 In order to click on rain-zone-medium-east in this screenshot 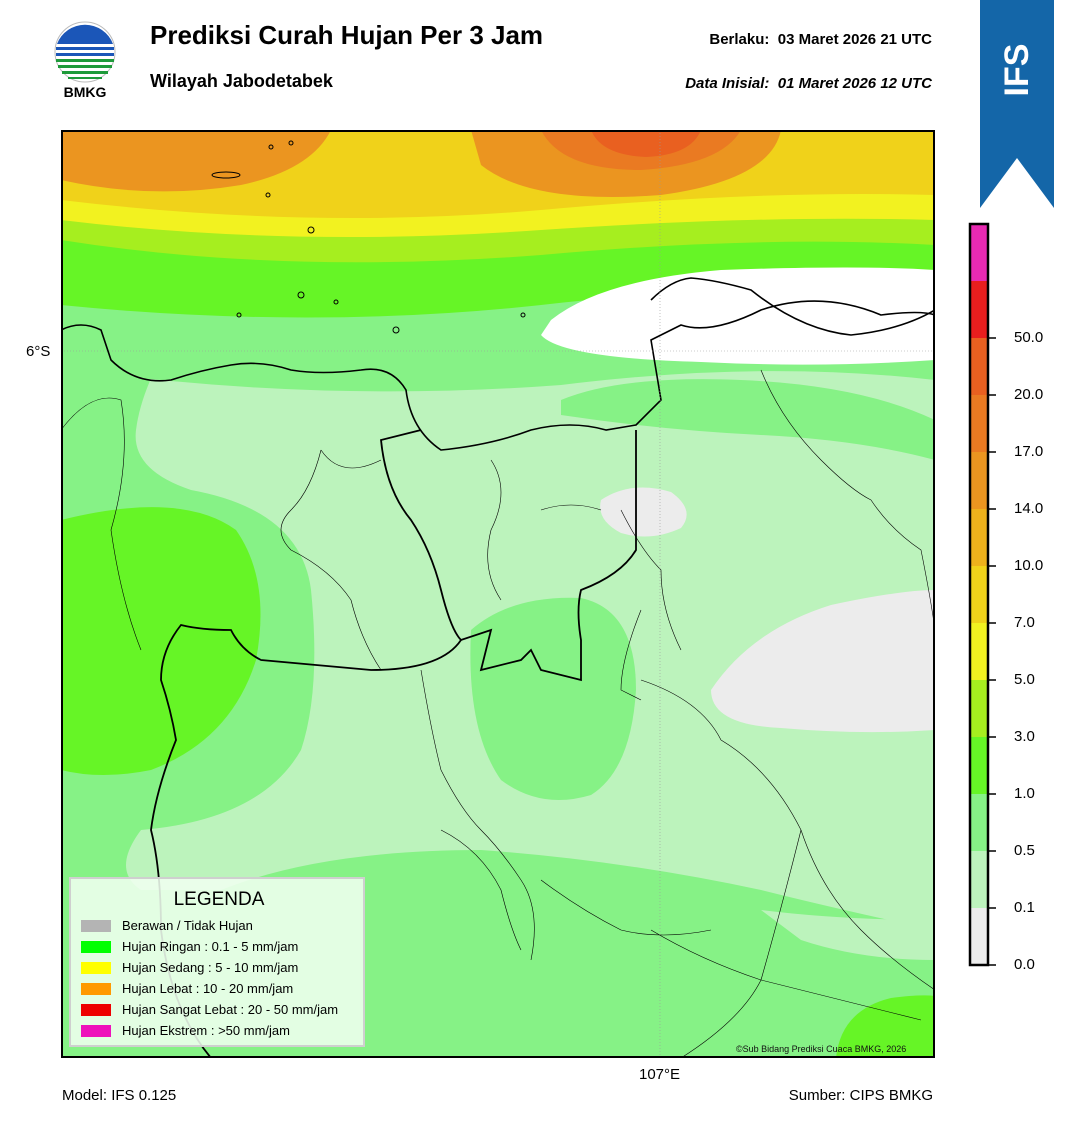, I will do `click(748, 419)`.